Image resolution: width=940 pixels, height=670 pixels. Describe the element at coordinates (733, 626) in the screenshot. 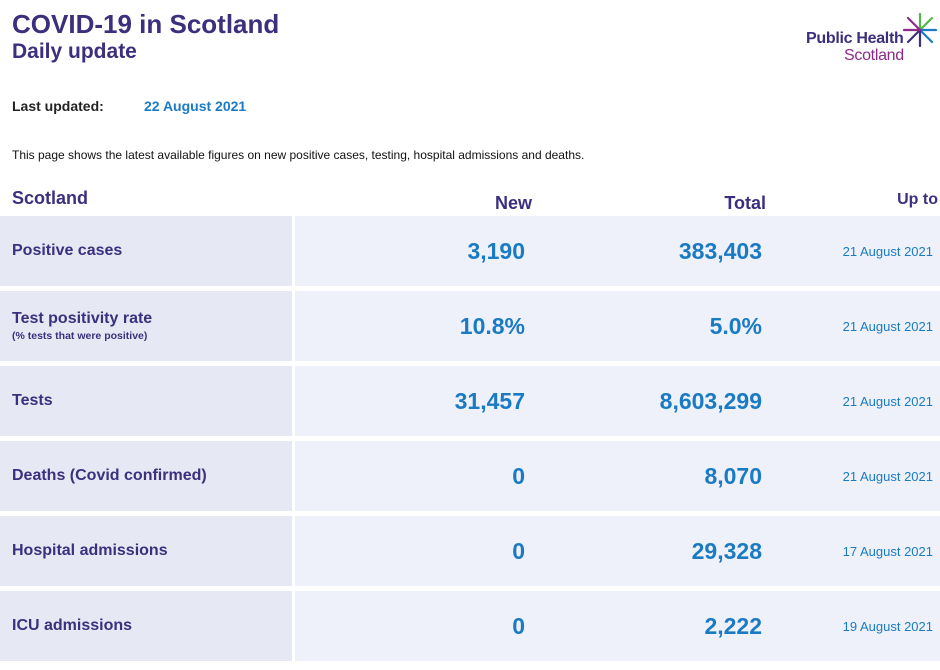

I see `row-total-value: 2,222` at that location.